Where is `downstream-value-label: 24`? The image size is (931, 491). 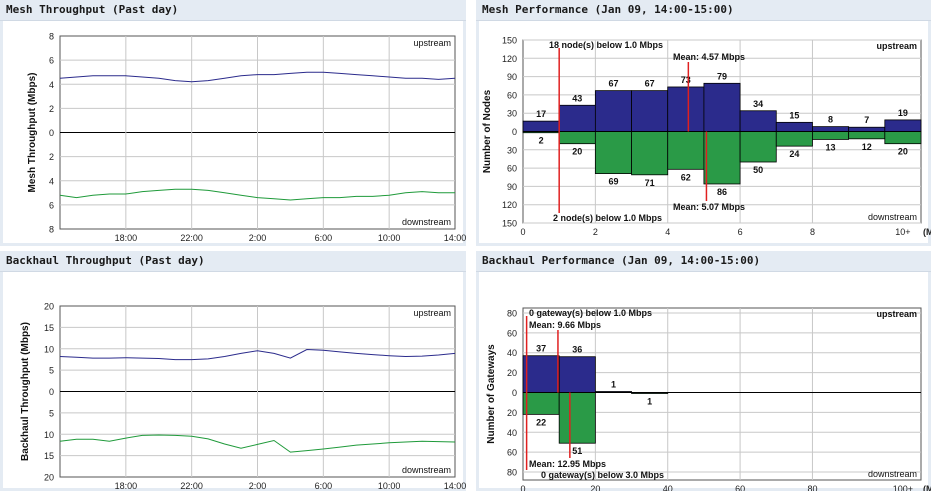 downstream-value-label: 24 is located at coordinates (794, 154).